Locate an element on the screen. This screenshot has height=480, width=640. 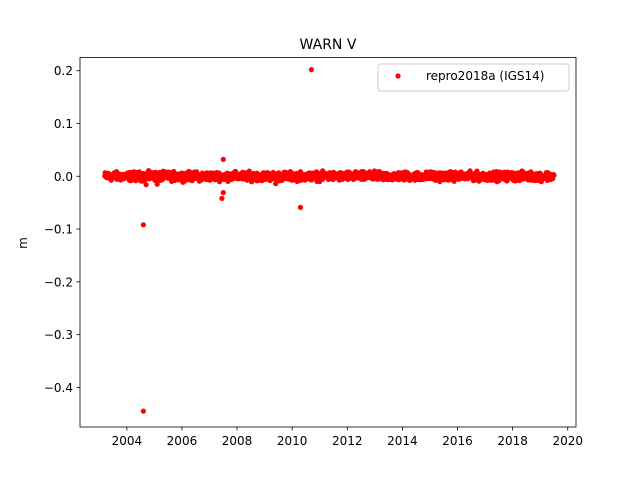
x-tick-label: 2004 is located at coordinates (127, 441).